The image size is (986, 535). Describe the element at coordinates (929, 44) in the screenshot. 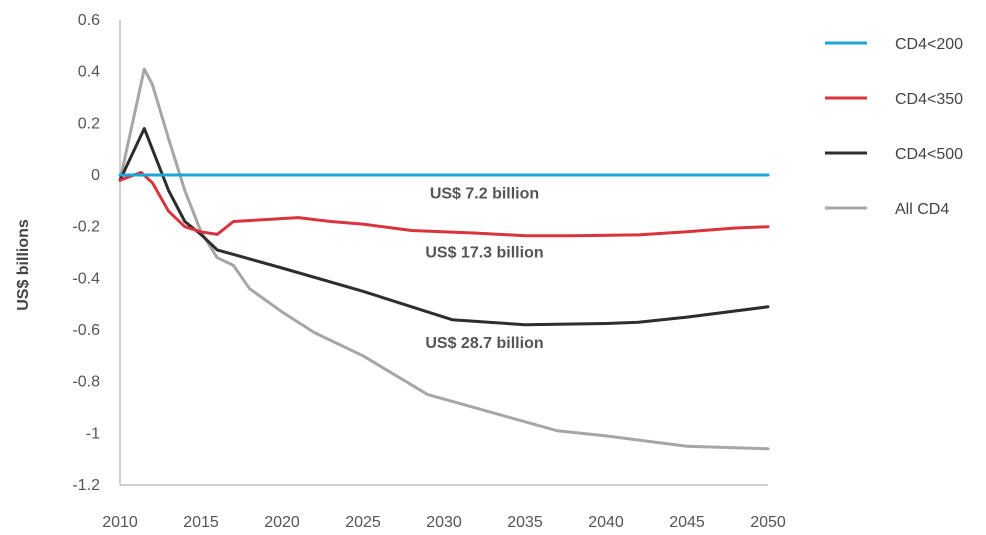

I see `legend-label: CD4<200` at that location.